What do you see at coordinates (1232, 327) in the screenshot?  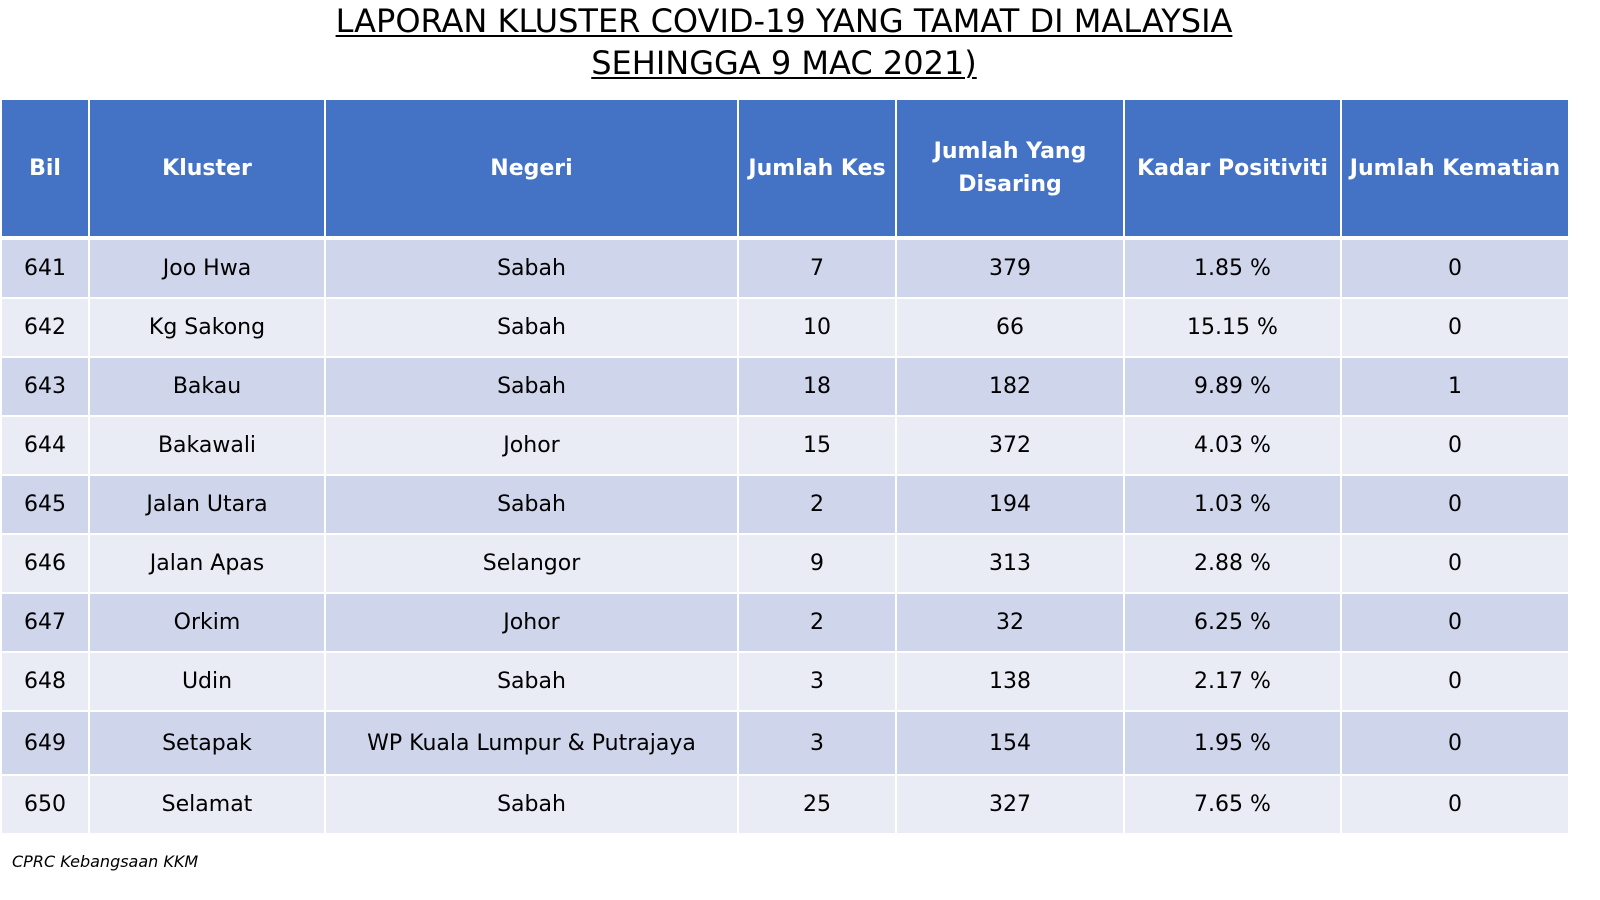 I see `cell-kadar-positiviti: 15.15 %` at bounding box center [1232, 327].